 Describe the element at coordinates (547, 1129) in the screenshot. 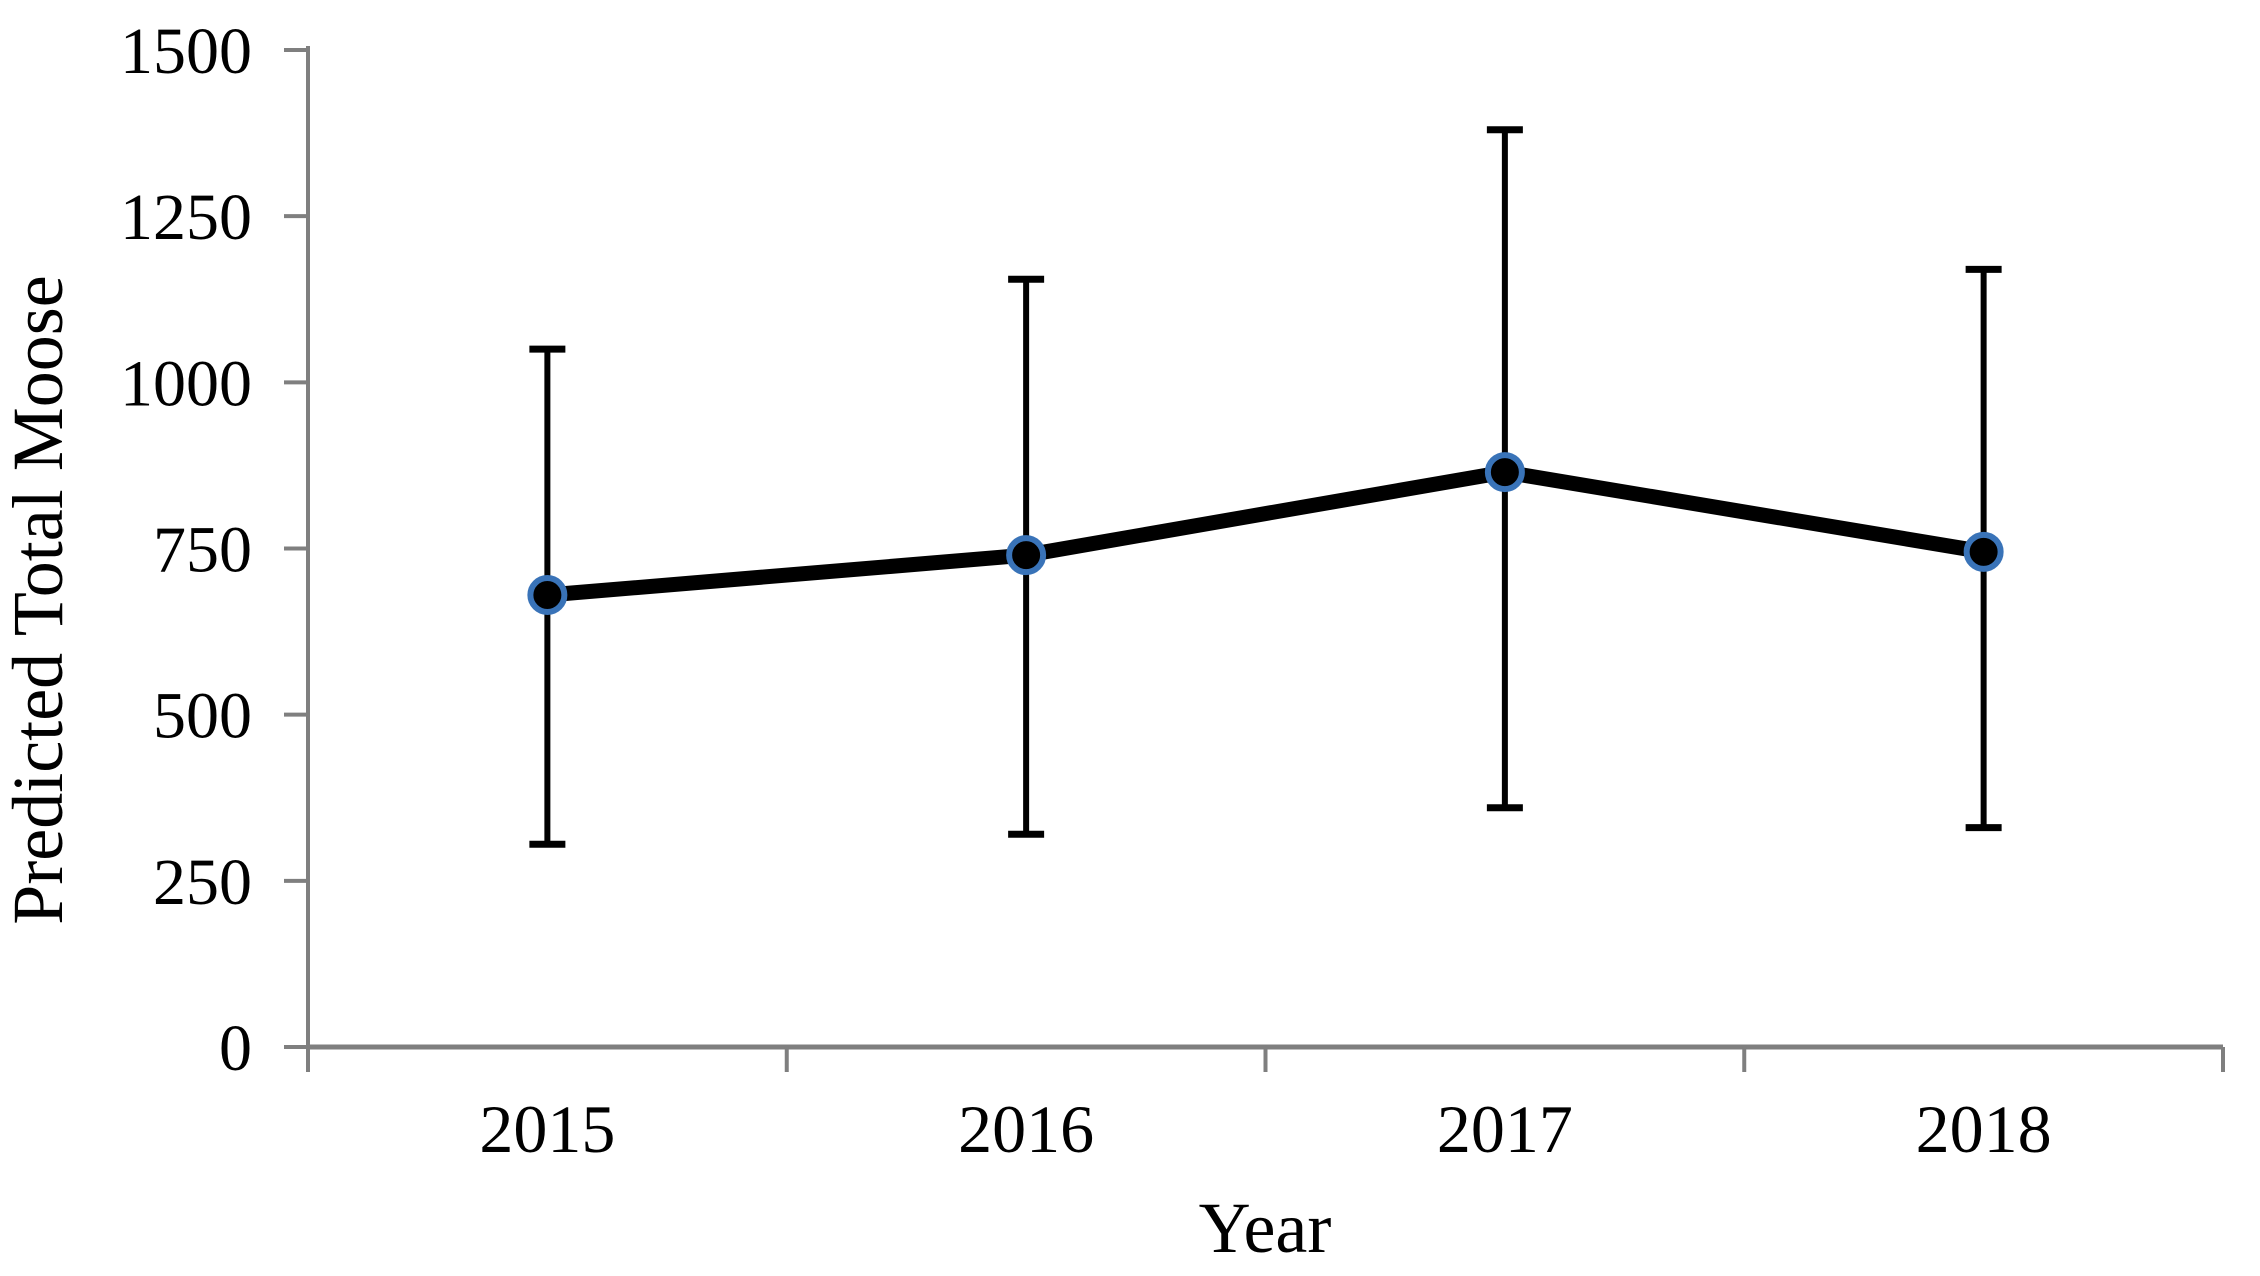

I see `x-tick-label: 2015` at that location.